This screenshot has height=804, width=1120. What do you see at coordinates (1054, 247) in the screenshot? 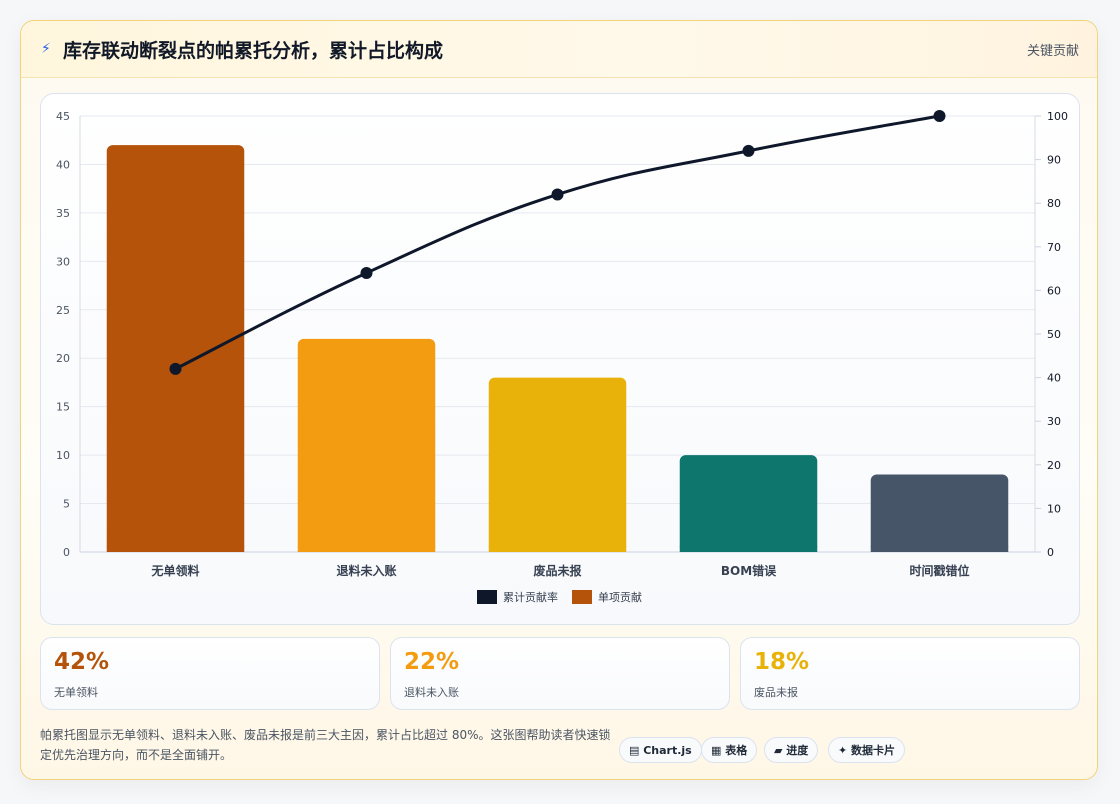
I see `y2-tick-label: 70` at bounding box center [1054, 247].